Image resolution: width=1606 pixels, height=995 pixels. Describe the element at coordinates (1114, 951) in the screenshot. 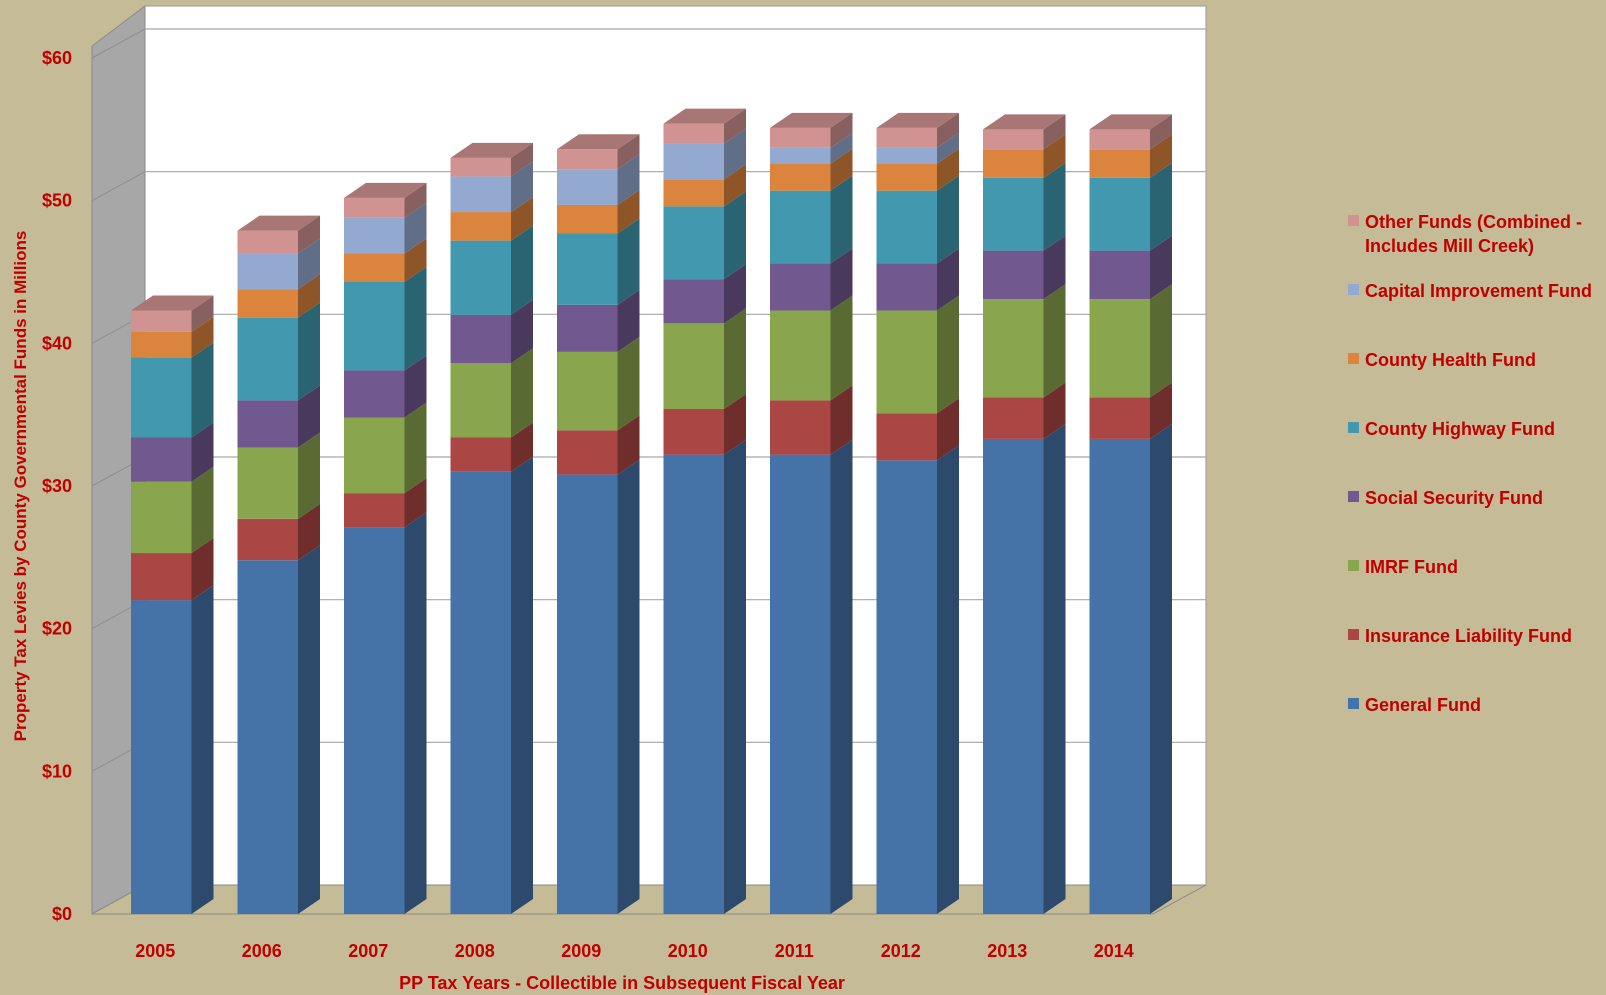

I see `x-tick-label: 2014` at that location.